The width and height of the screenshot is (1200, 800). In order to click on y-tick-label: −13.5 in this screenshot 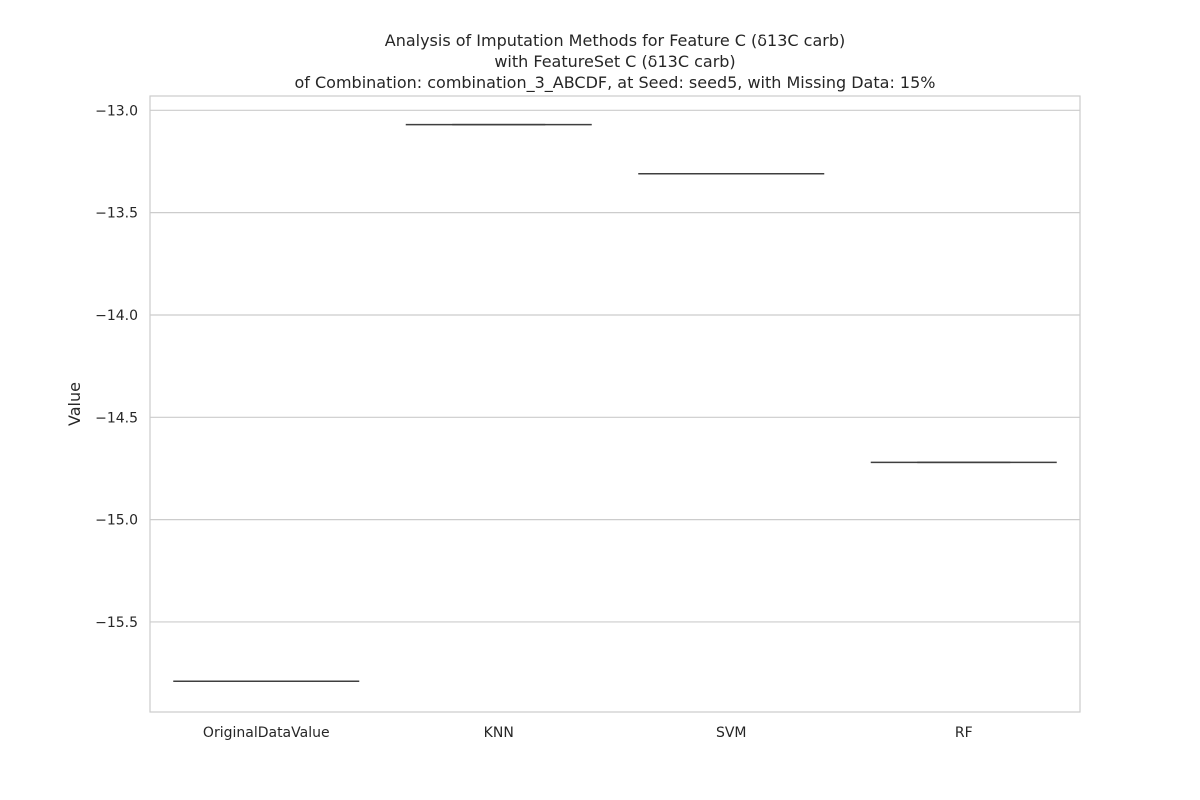, I will do `click(116, 214)`.